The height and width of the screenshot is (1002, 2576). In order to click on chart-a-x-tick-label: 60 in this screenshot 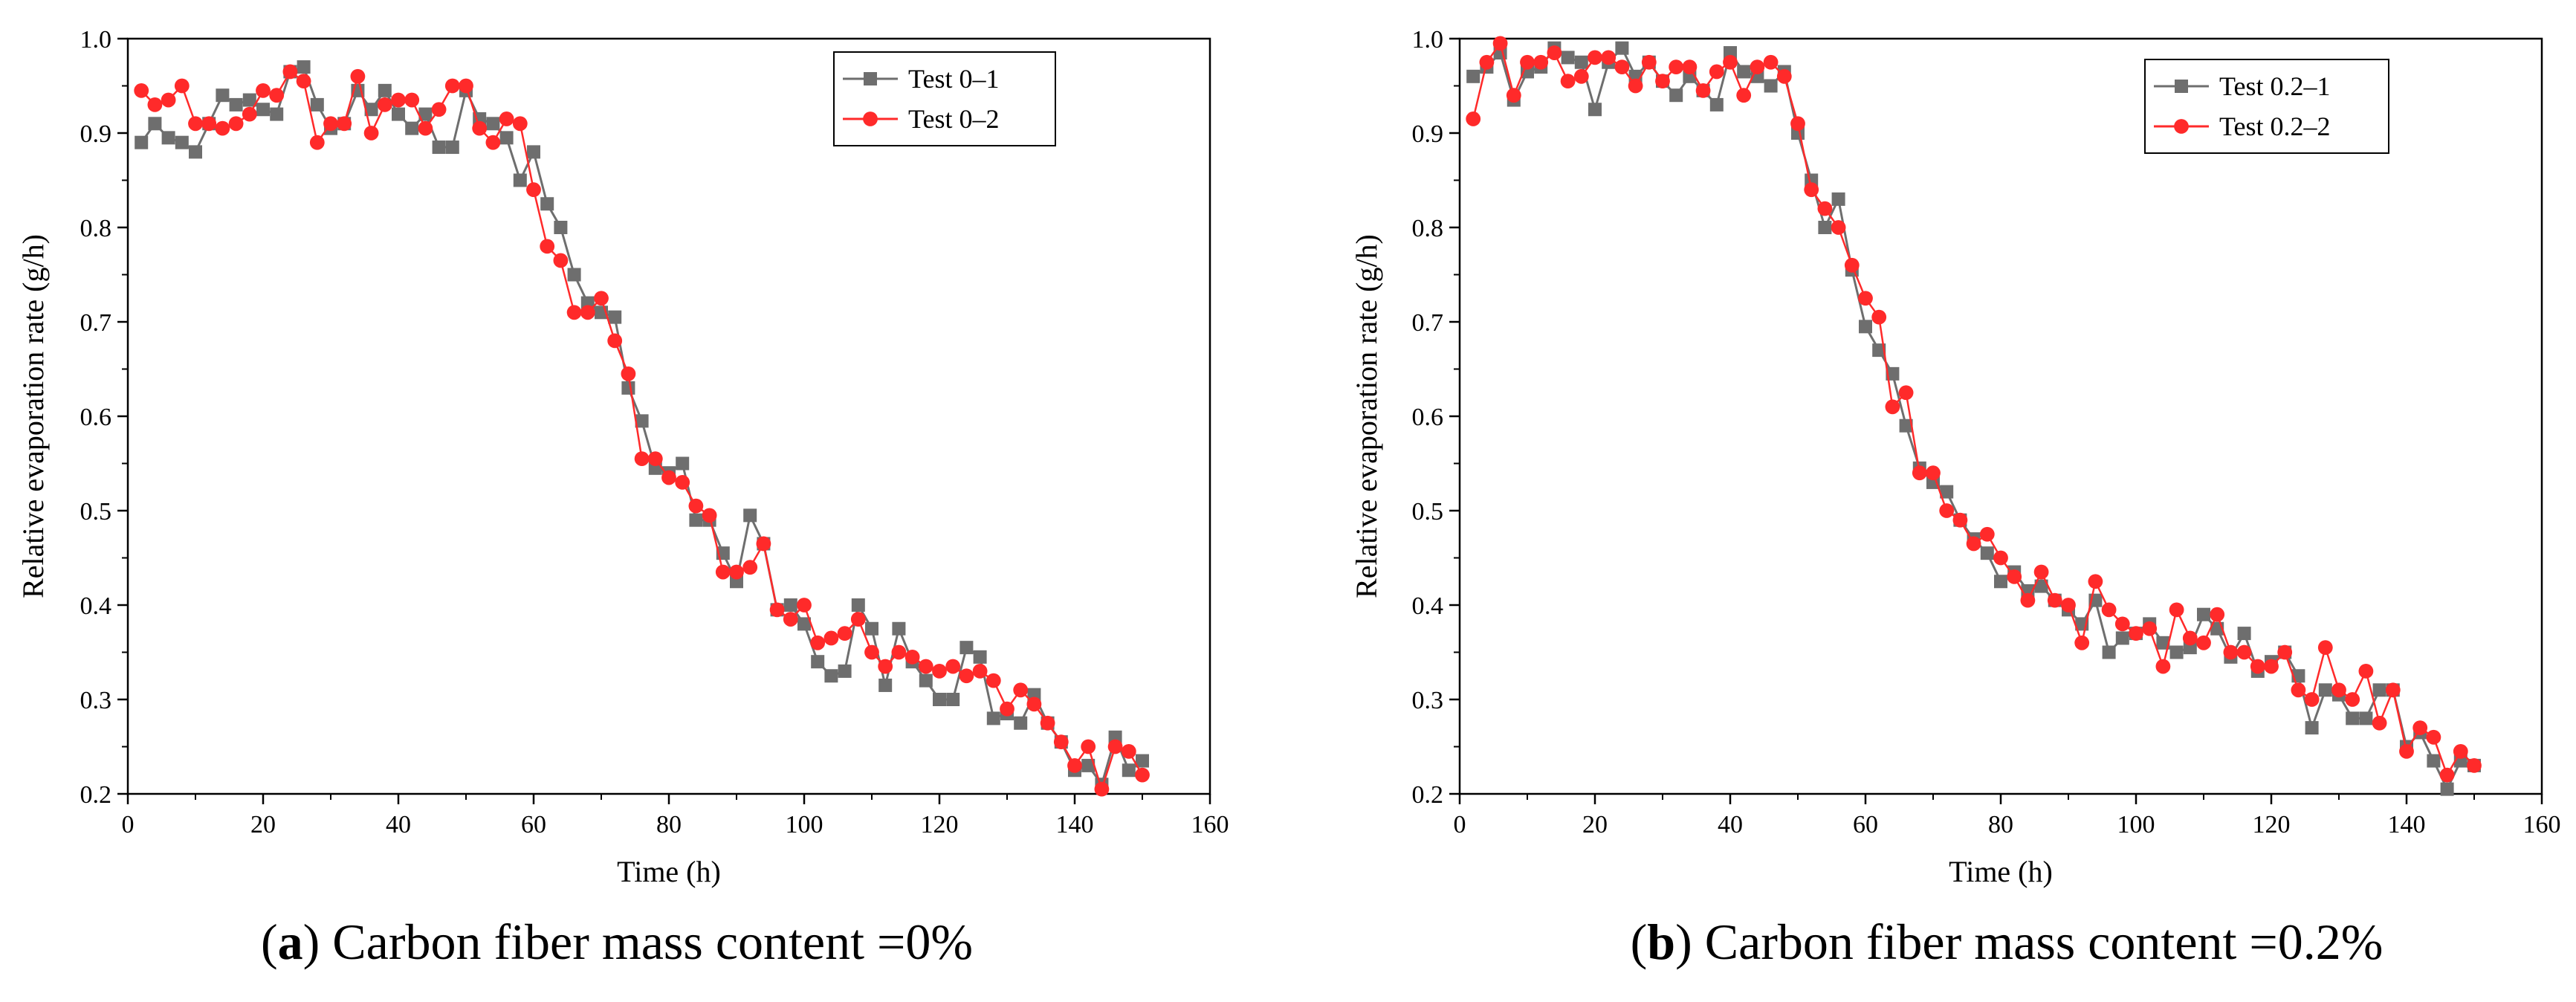, I will do `click(533, 824)`.